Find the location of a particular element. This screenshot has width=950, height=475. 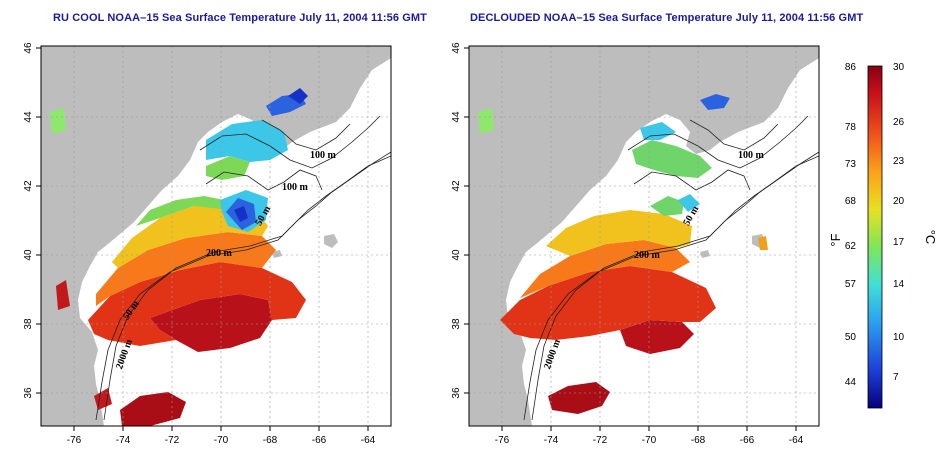

colorbar-fahrenheit-unit: °F is located at coordinates (835, 239).